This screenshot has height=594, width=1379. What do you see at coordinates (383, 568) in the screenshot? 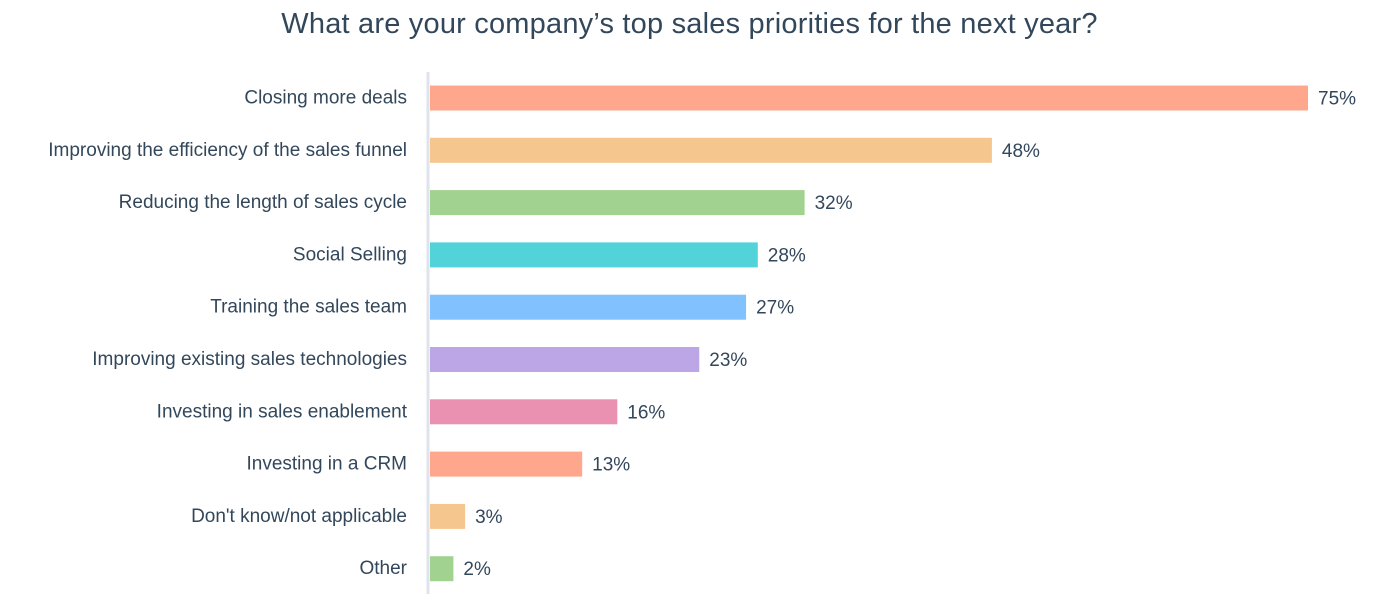
I see `category-label: Other` at bounding box center [383, 568].